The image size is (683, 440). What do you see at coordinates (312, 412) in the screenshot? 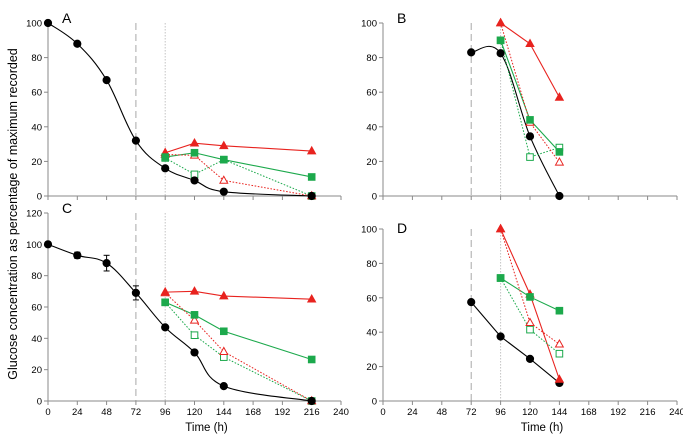
I see `x-tick-label: 216` at bounding box center [312, 412].